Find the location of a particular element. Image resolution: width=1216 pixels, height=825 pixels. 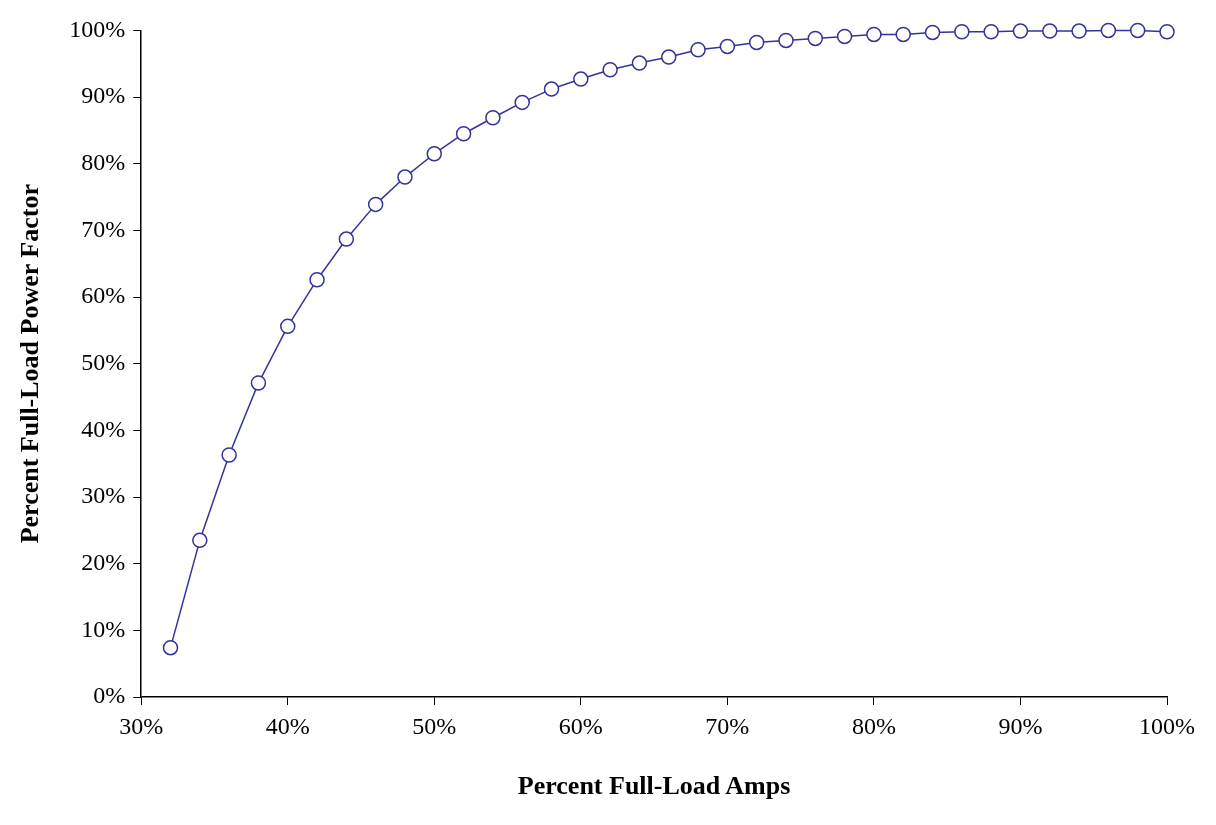

x-tick-label: 30% is located at coordinates (141, 725).